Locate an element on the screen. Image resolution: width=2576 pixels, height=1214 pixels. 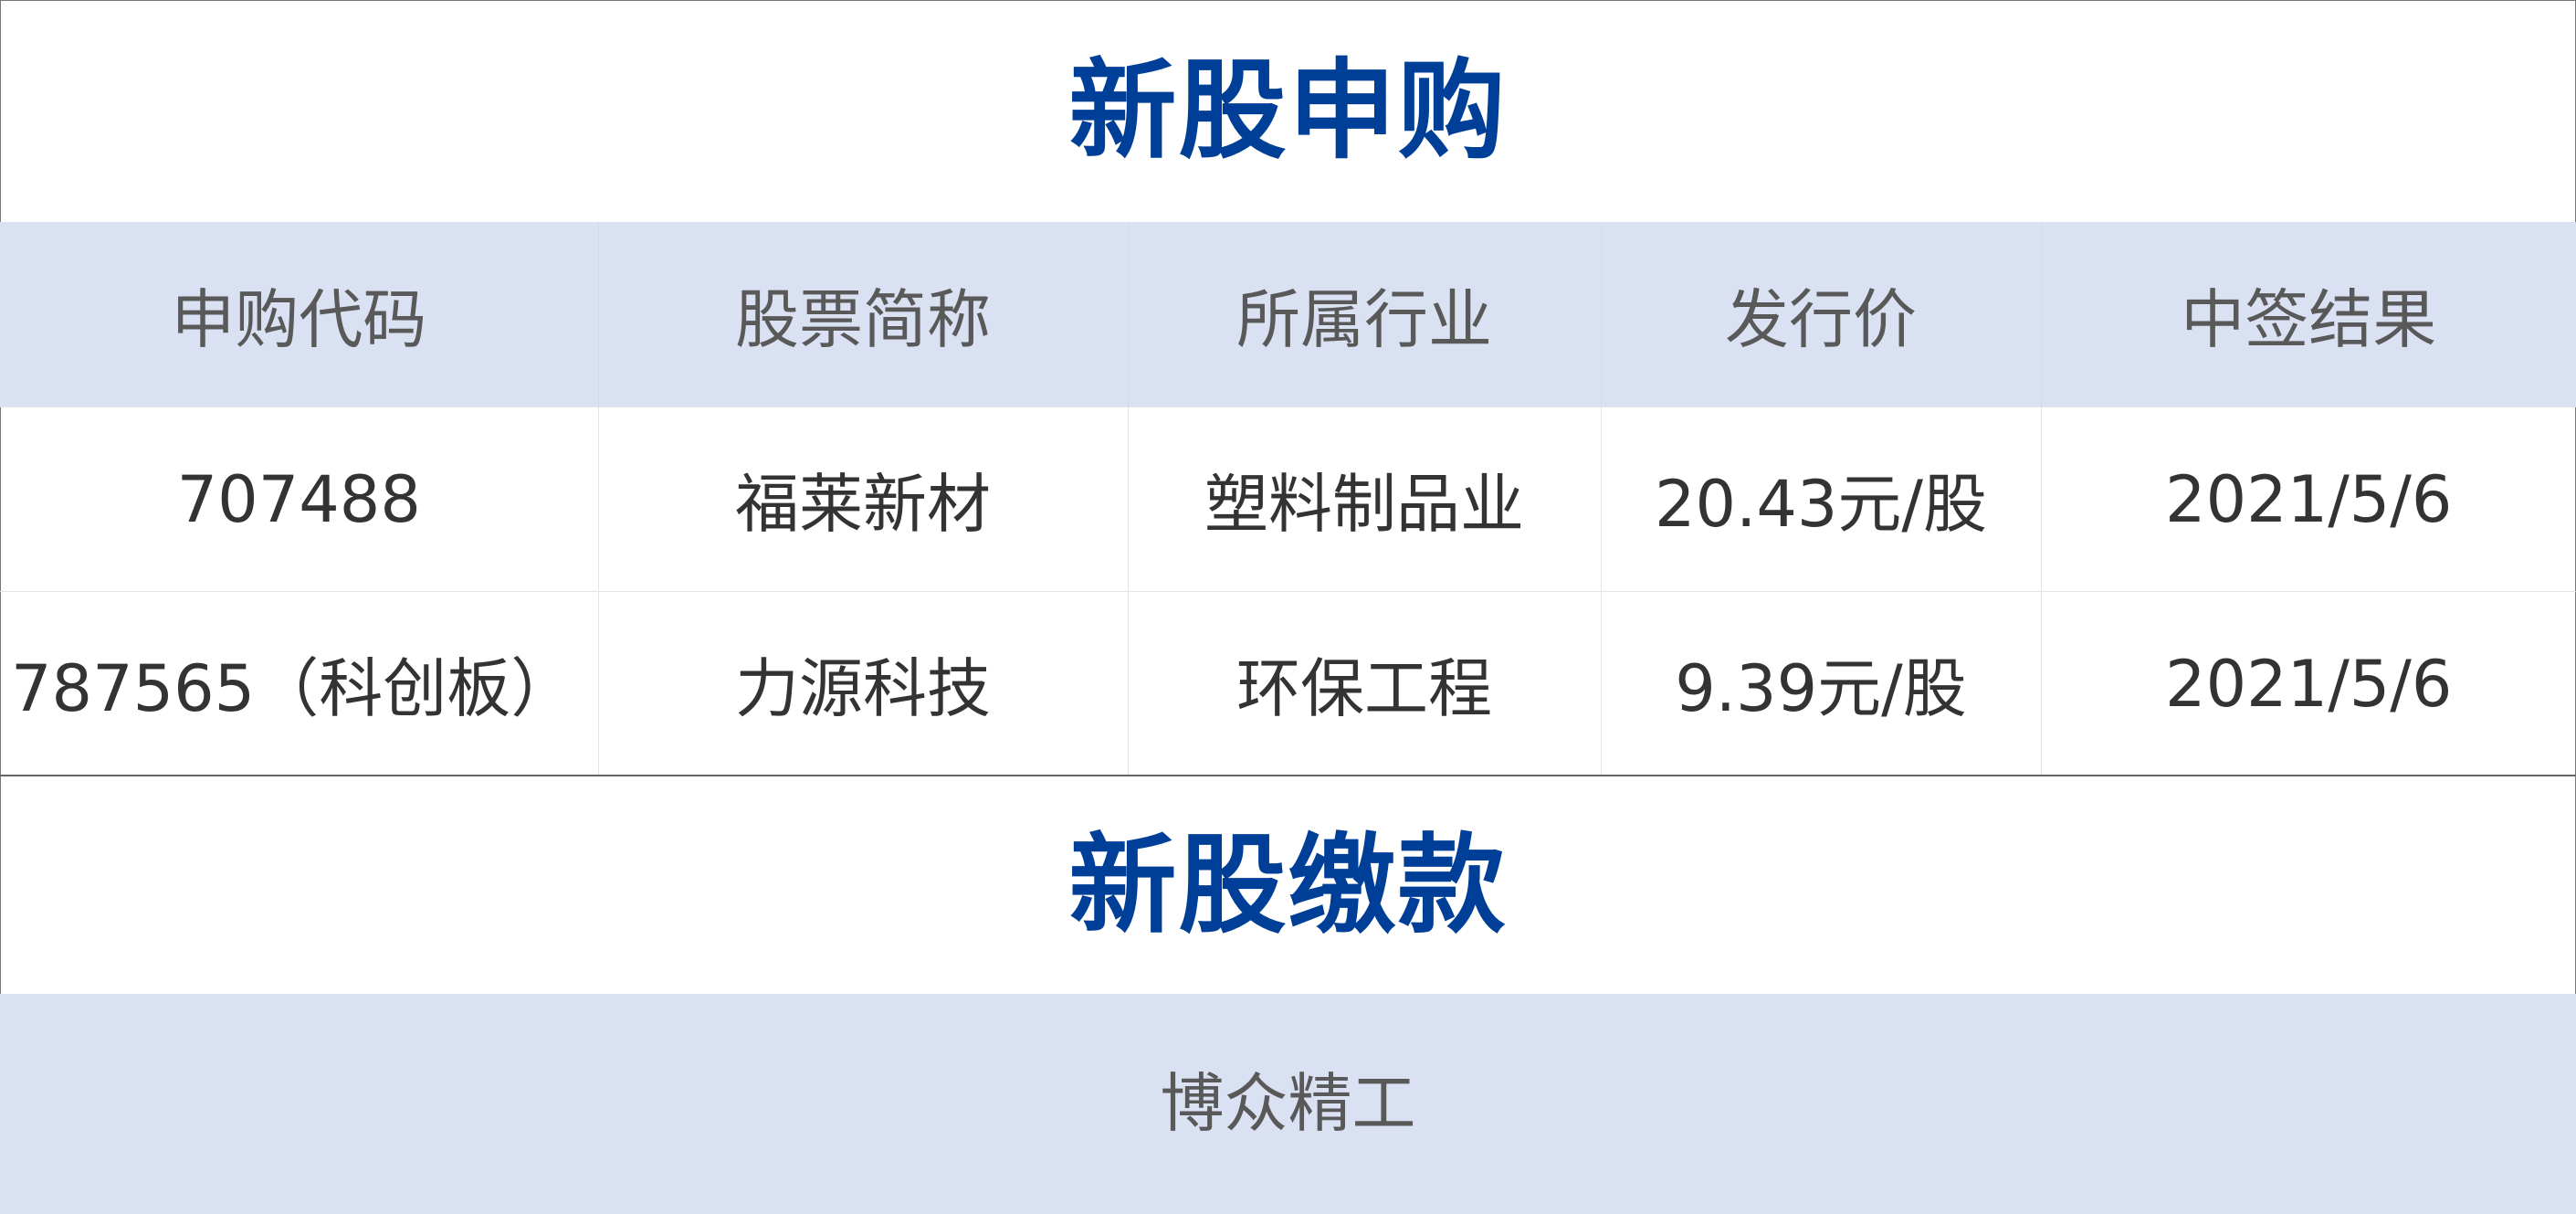
column-header: 所属行业 is located at coordinates (1364, 314).